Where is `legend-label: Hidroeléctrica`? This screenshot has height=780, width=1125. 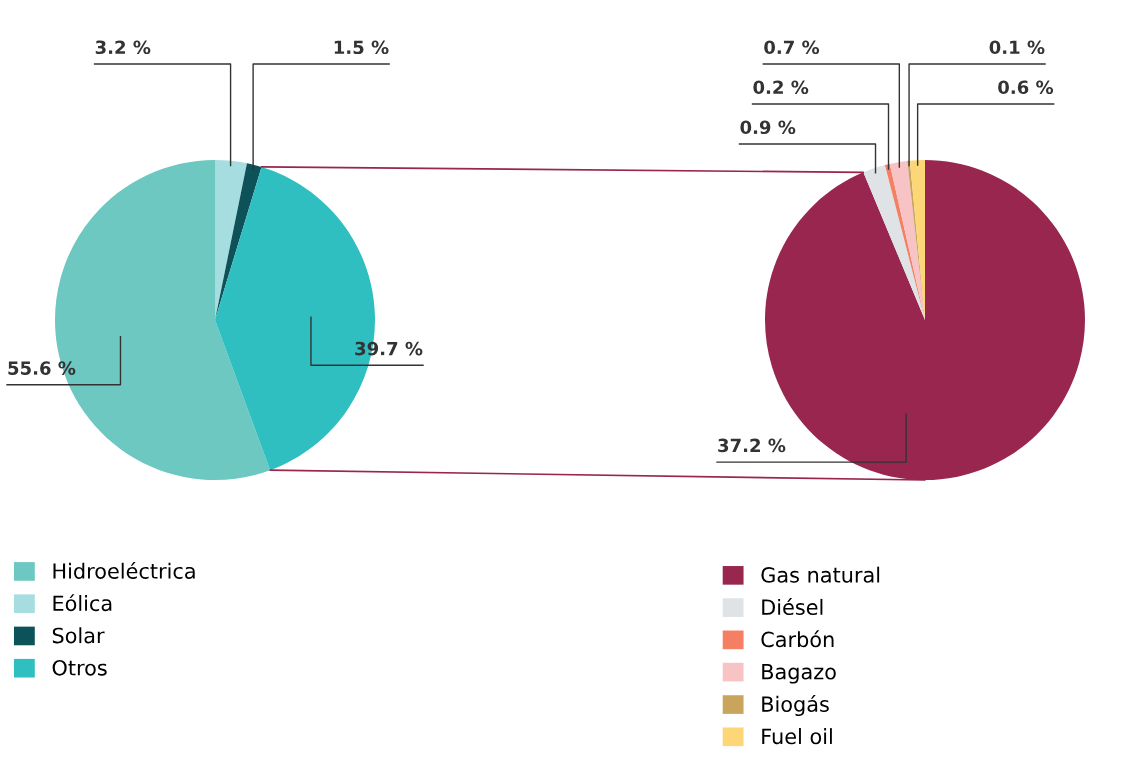
legend-label: Hidroeléctrica is located at coordinates (124, 570).